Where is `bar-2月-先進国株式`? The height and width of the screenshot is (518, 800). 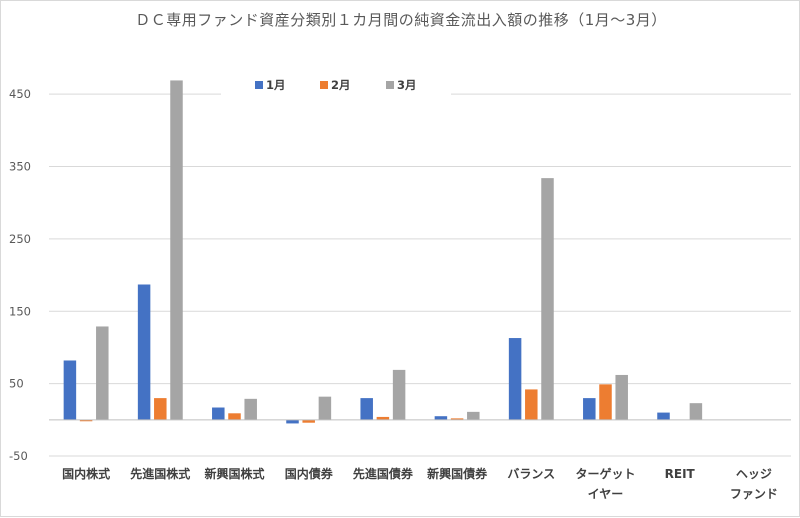
bar-2月-先進国株式 is located at coordinates (160, 409).